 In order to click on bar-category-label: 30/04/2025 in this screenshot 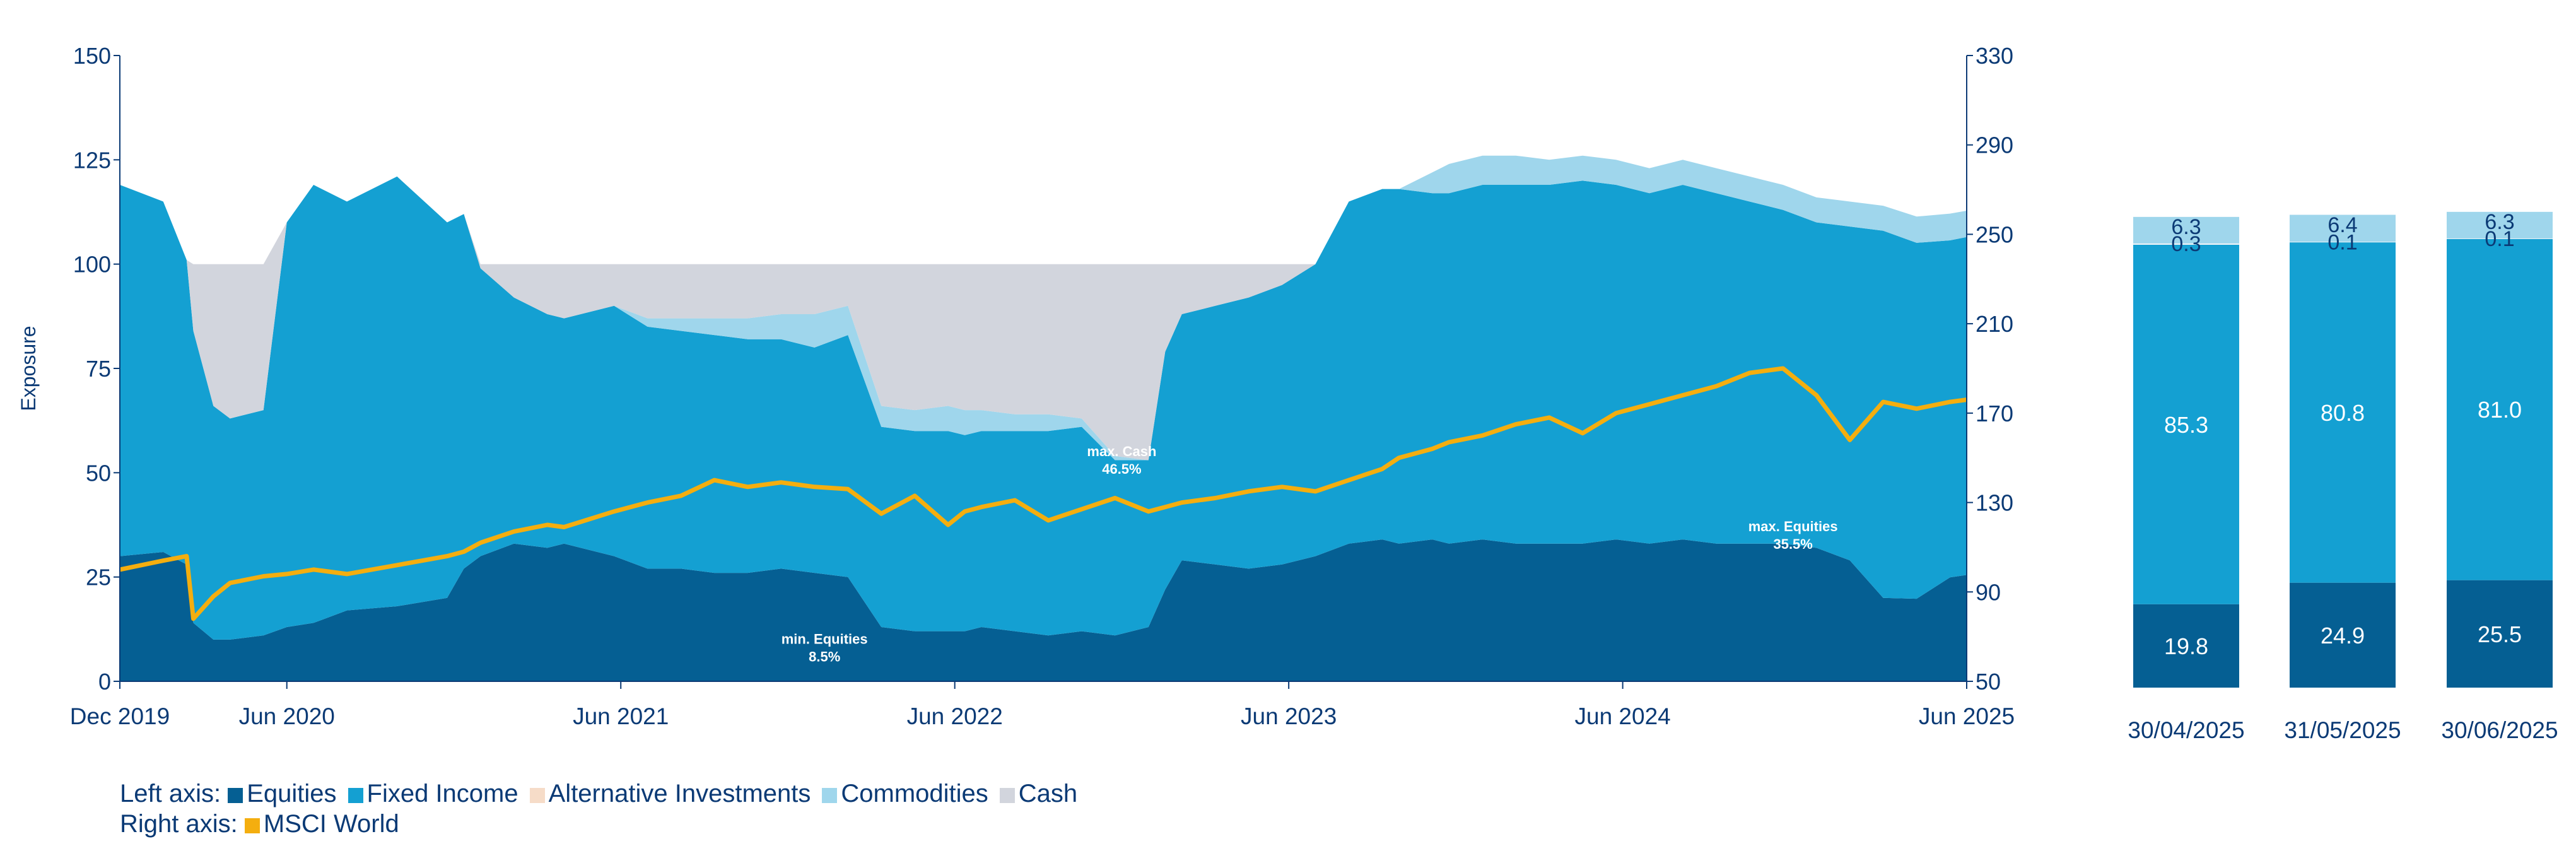, I will do `click(2186, 730)`.